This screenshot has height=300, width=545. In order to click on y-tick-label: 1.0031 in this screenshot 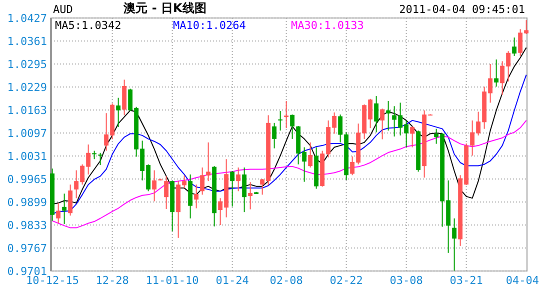, I will do `click(27, 156)`.